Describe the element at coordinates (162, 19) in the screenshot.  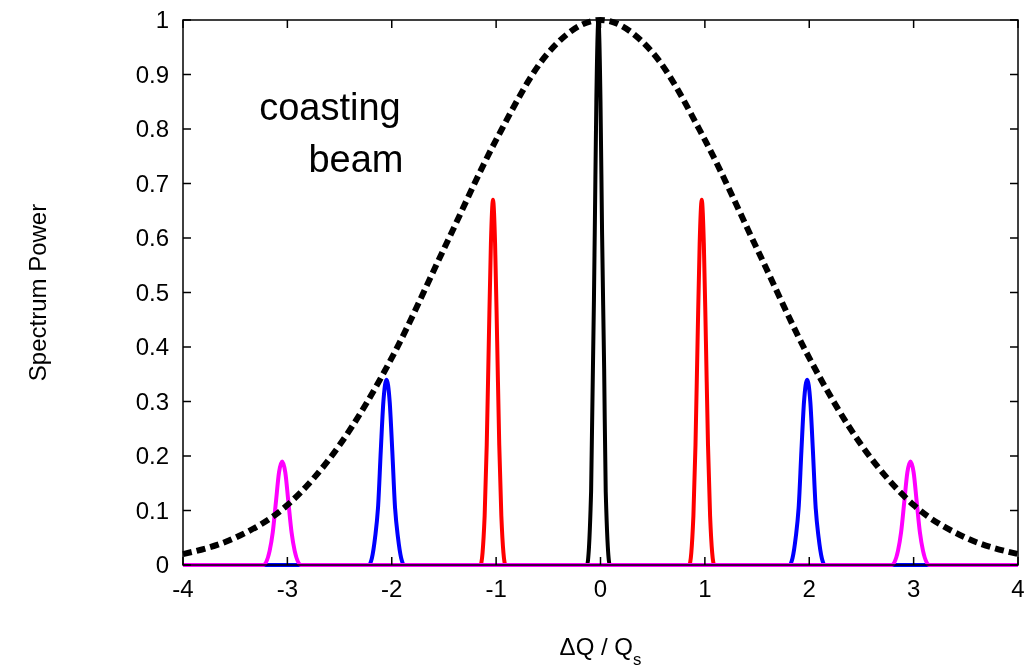
I see `y-tick-label: 1` at that location.